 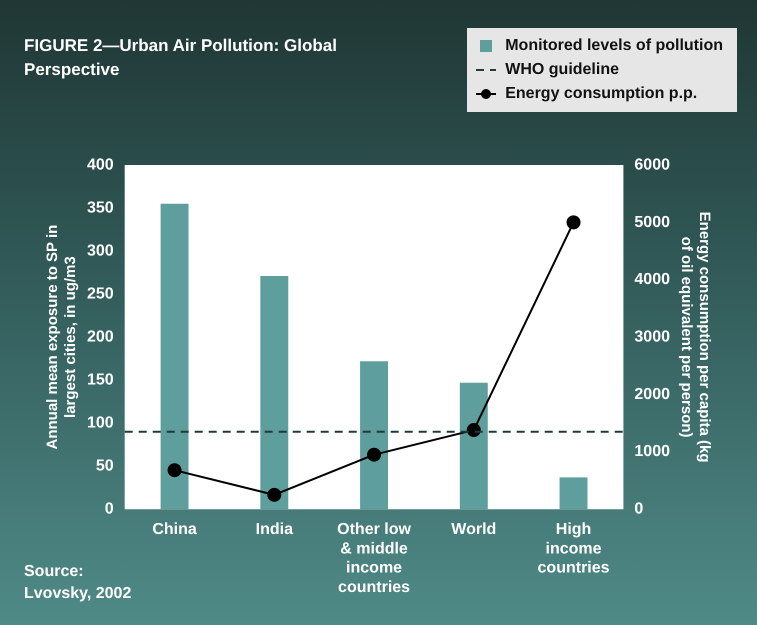 I want to click on y2-tick-label: 6000, so click(x=652, y=165).